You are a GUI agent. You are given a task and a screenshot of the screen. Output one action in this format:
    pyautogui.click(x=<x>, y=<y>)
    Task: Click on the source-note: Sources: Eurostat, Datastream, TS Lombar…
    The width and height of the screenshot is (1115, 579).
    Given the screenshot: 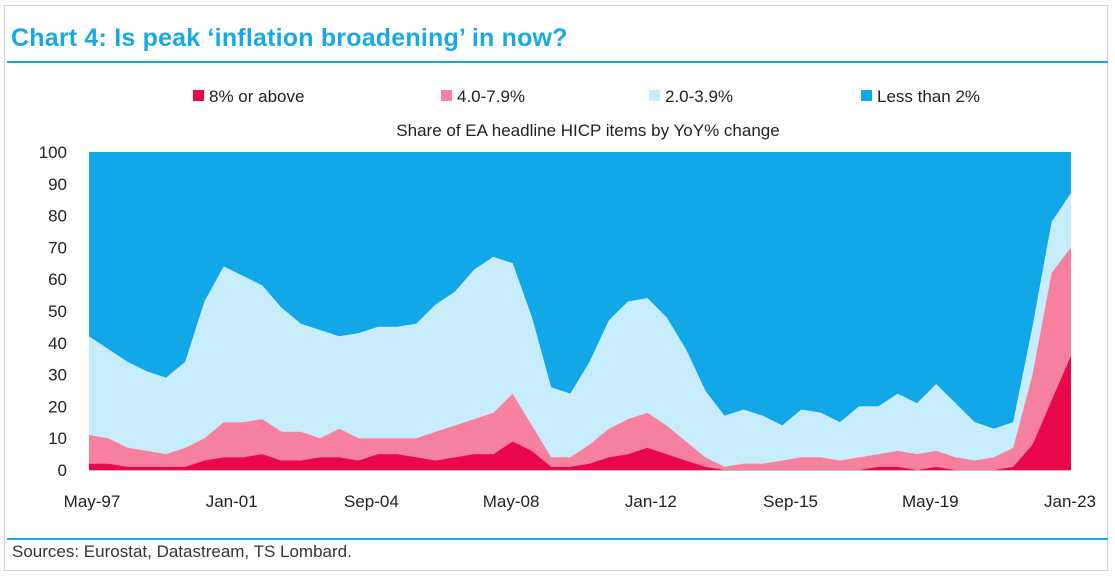 What is the action you would take?
    pyautogui.click(x=182, y=551)
    